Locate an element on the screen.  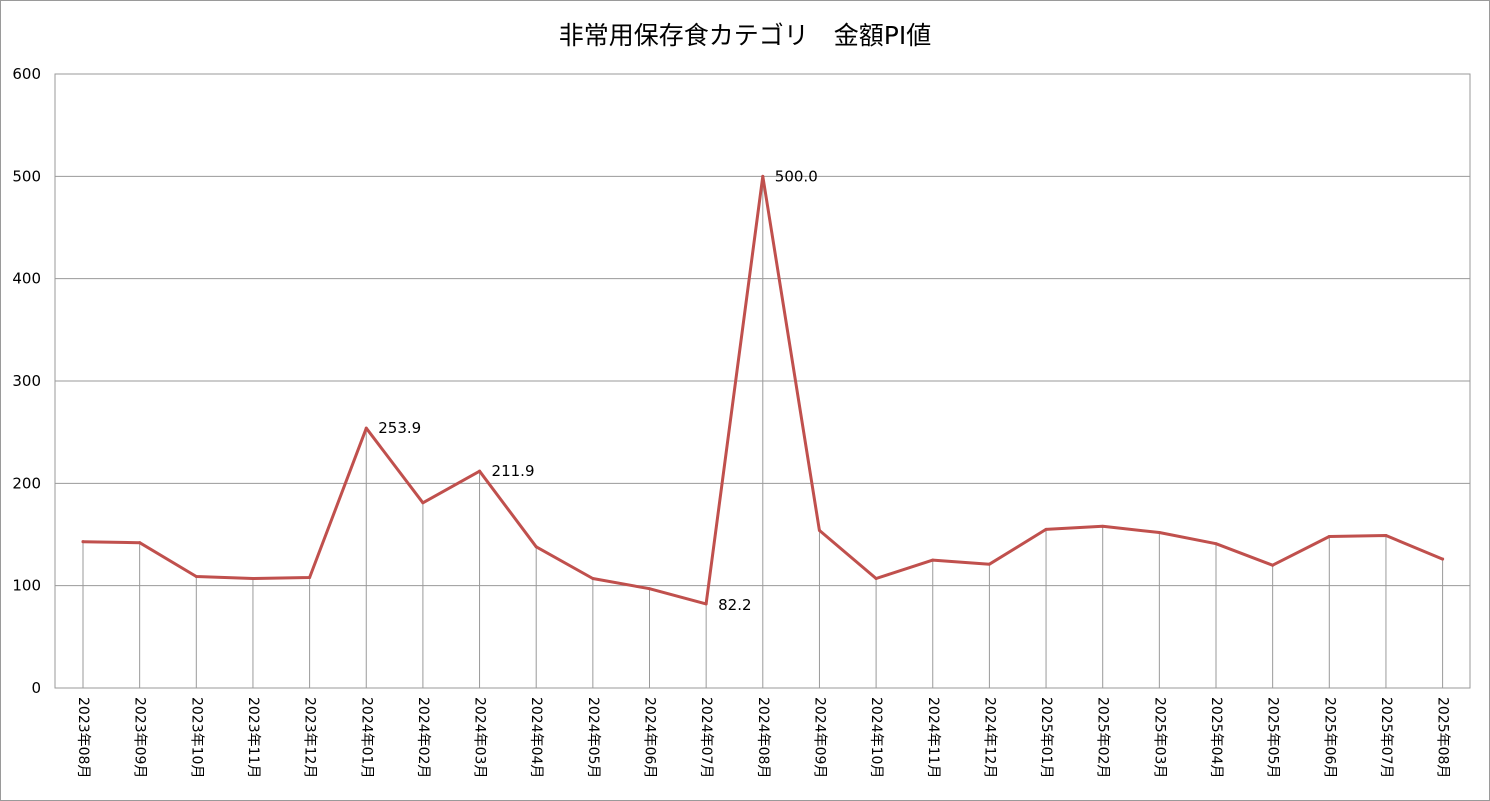
data-label: 500.0 is located at coordinates (796, 176).